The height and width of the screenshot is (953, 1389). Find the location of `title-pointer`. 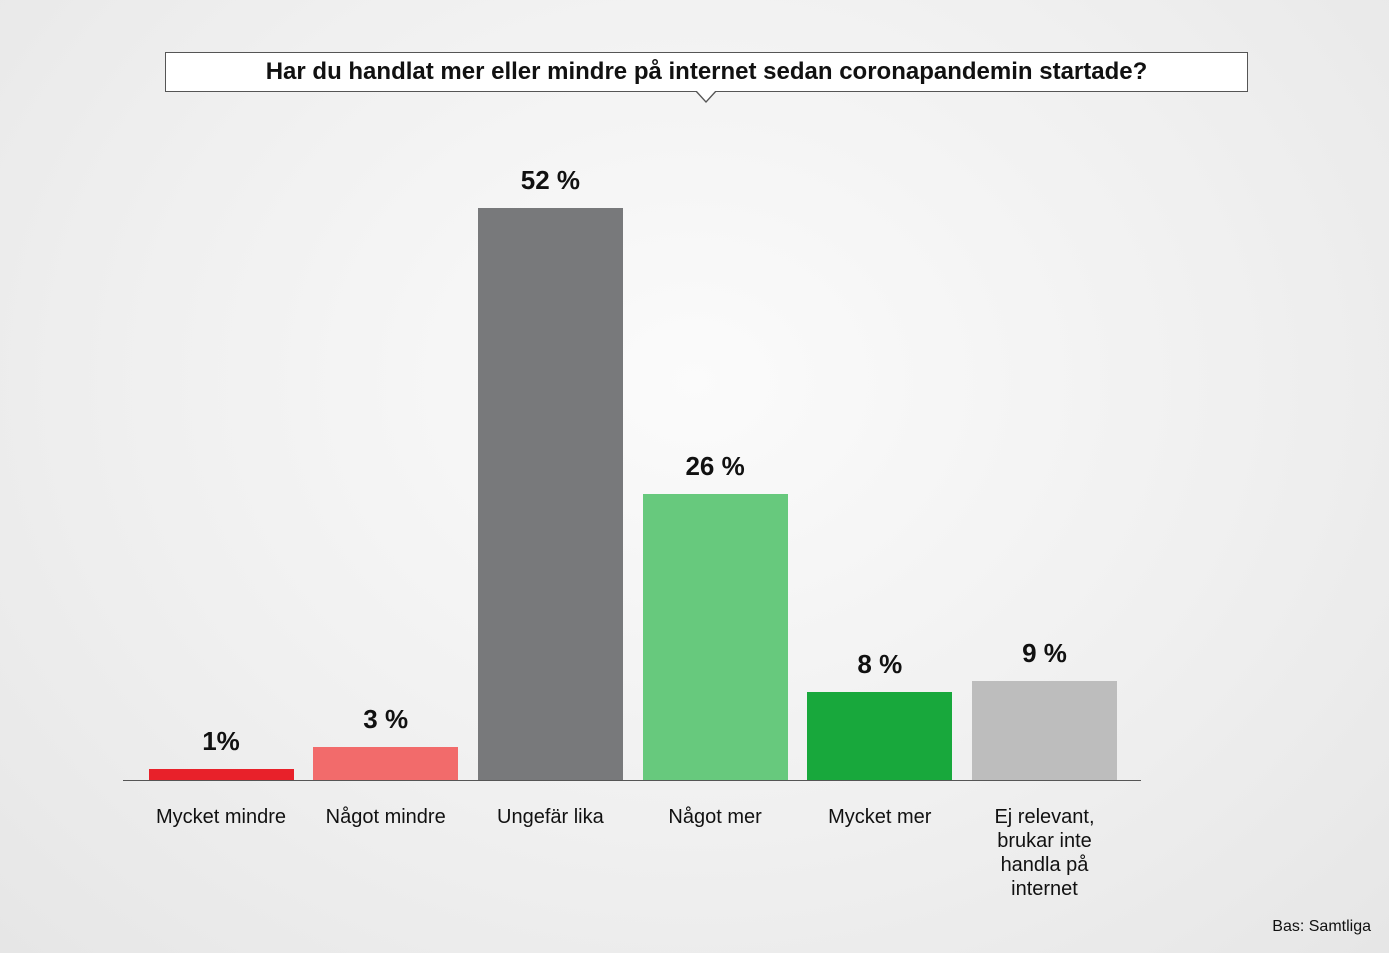

title-pointer is located at coordinates (706, 95).